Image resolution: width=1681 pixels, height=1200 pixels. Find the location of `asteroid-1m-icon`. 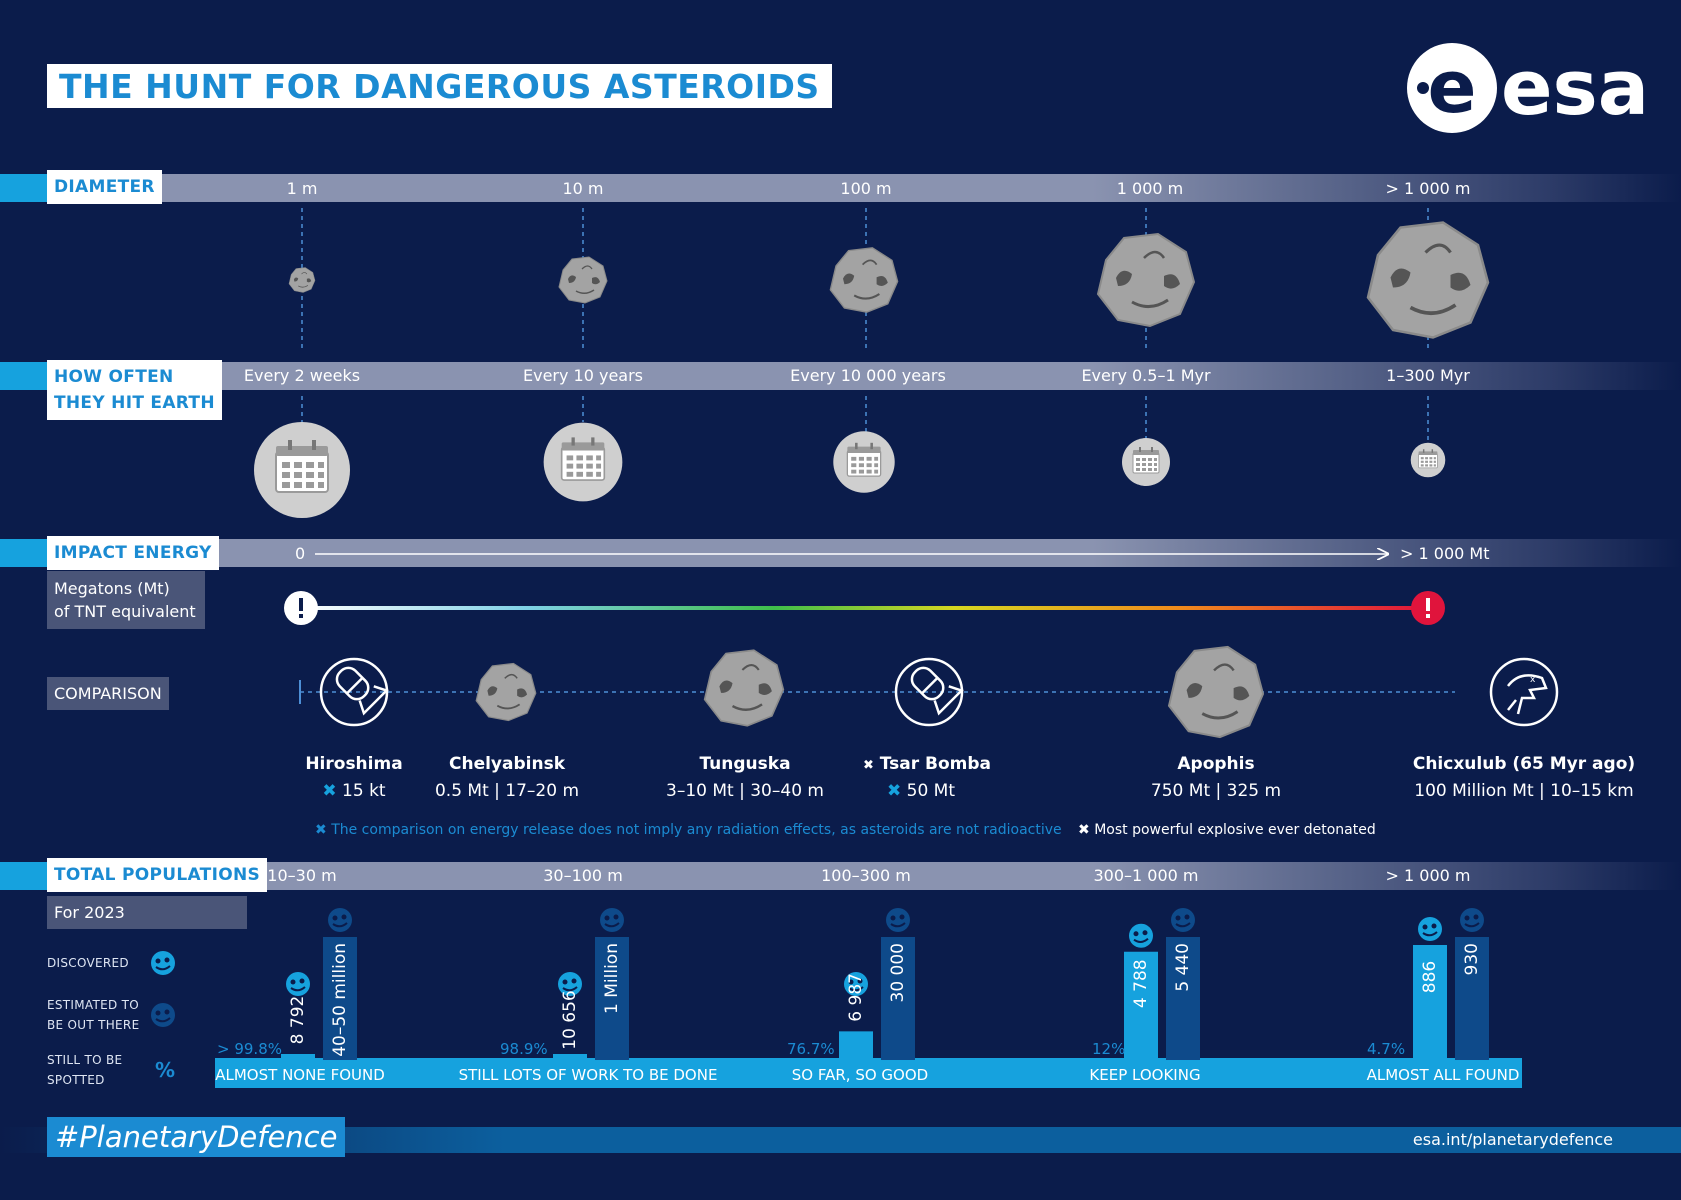

asteroid-1m-icon is located at coordinates (302, 280).